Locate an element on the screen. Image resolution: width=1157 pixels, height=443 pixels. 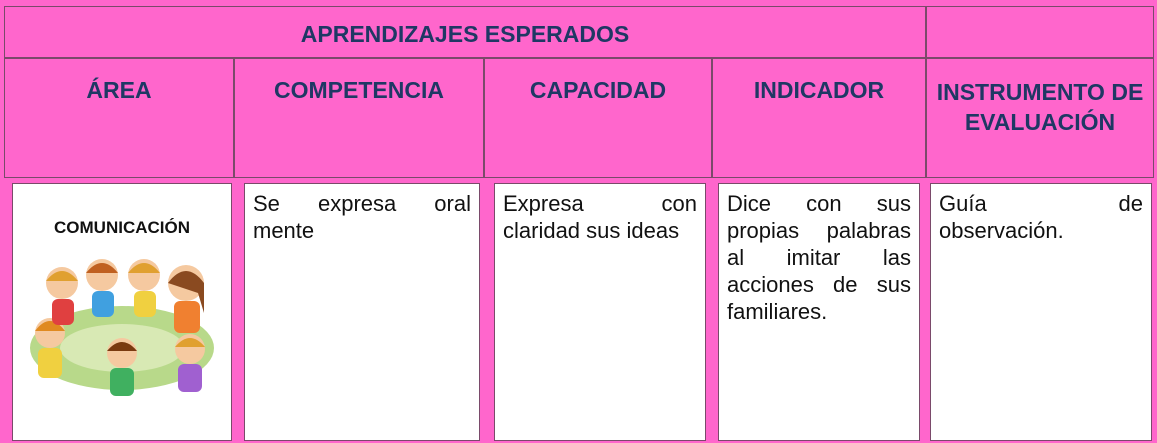
header-text: CAPACIDAD is located at coordinates (598, 90).